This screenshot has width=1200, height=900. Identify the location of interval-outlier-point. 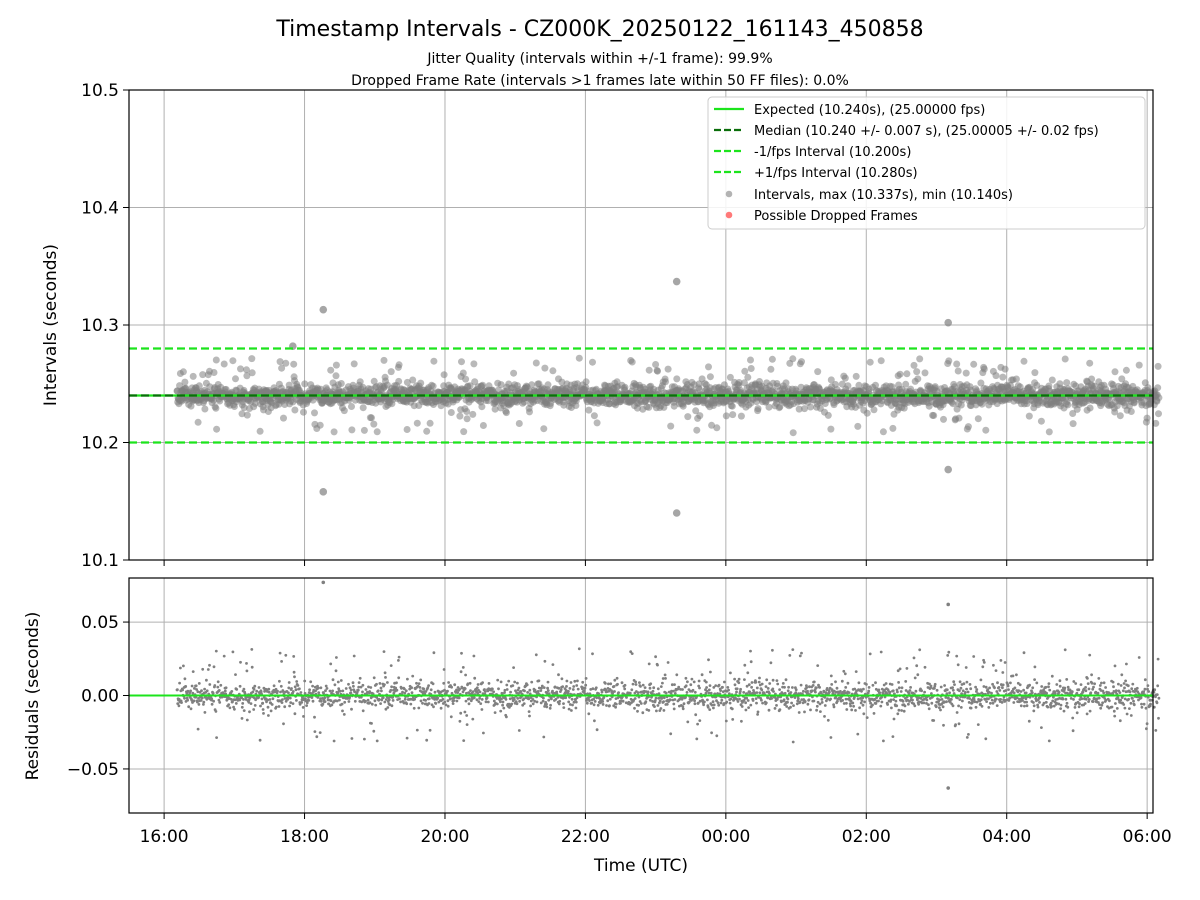
(948, 469).